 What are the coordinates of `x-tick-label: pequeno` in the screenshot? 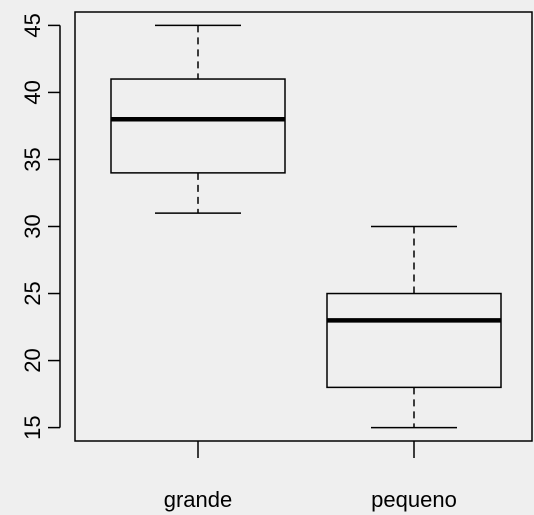 It's located at (414, 499).